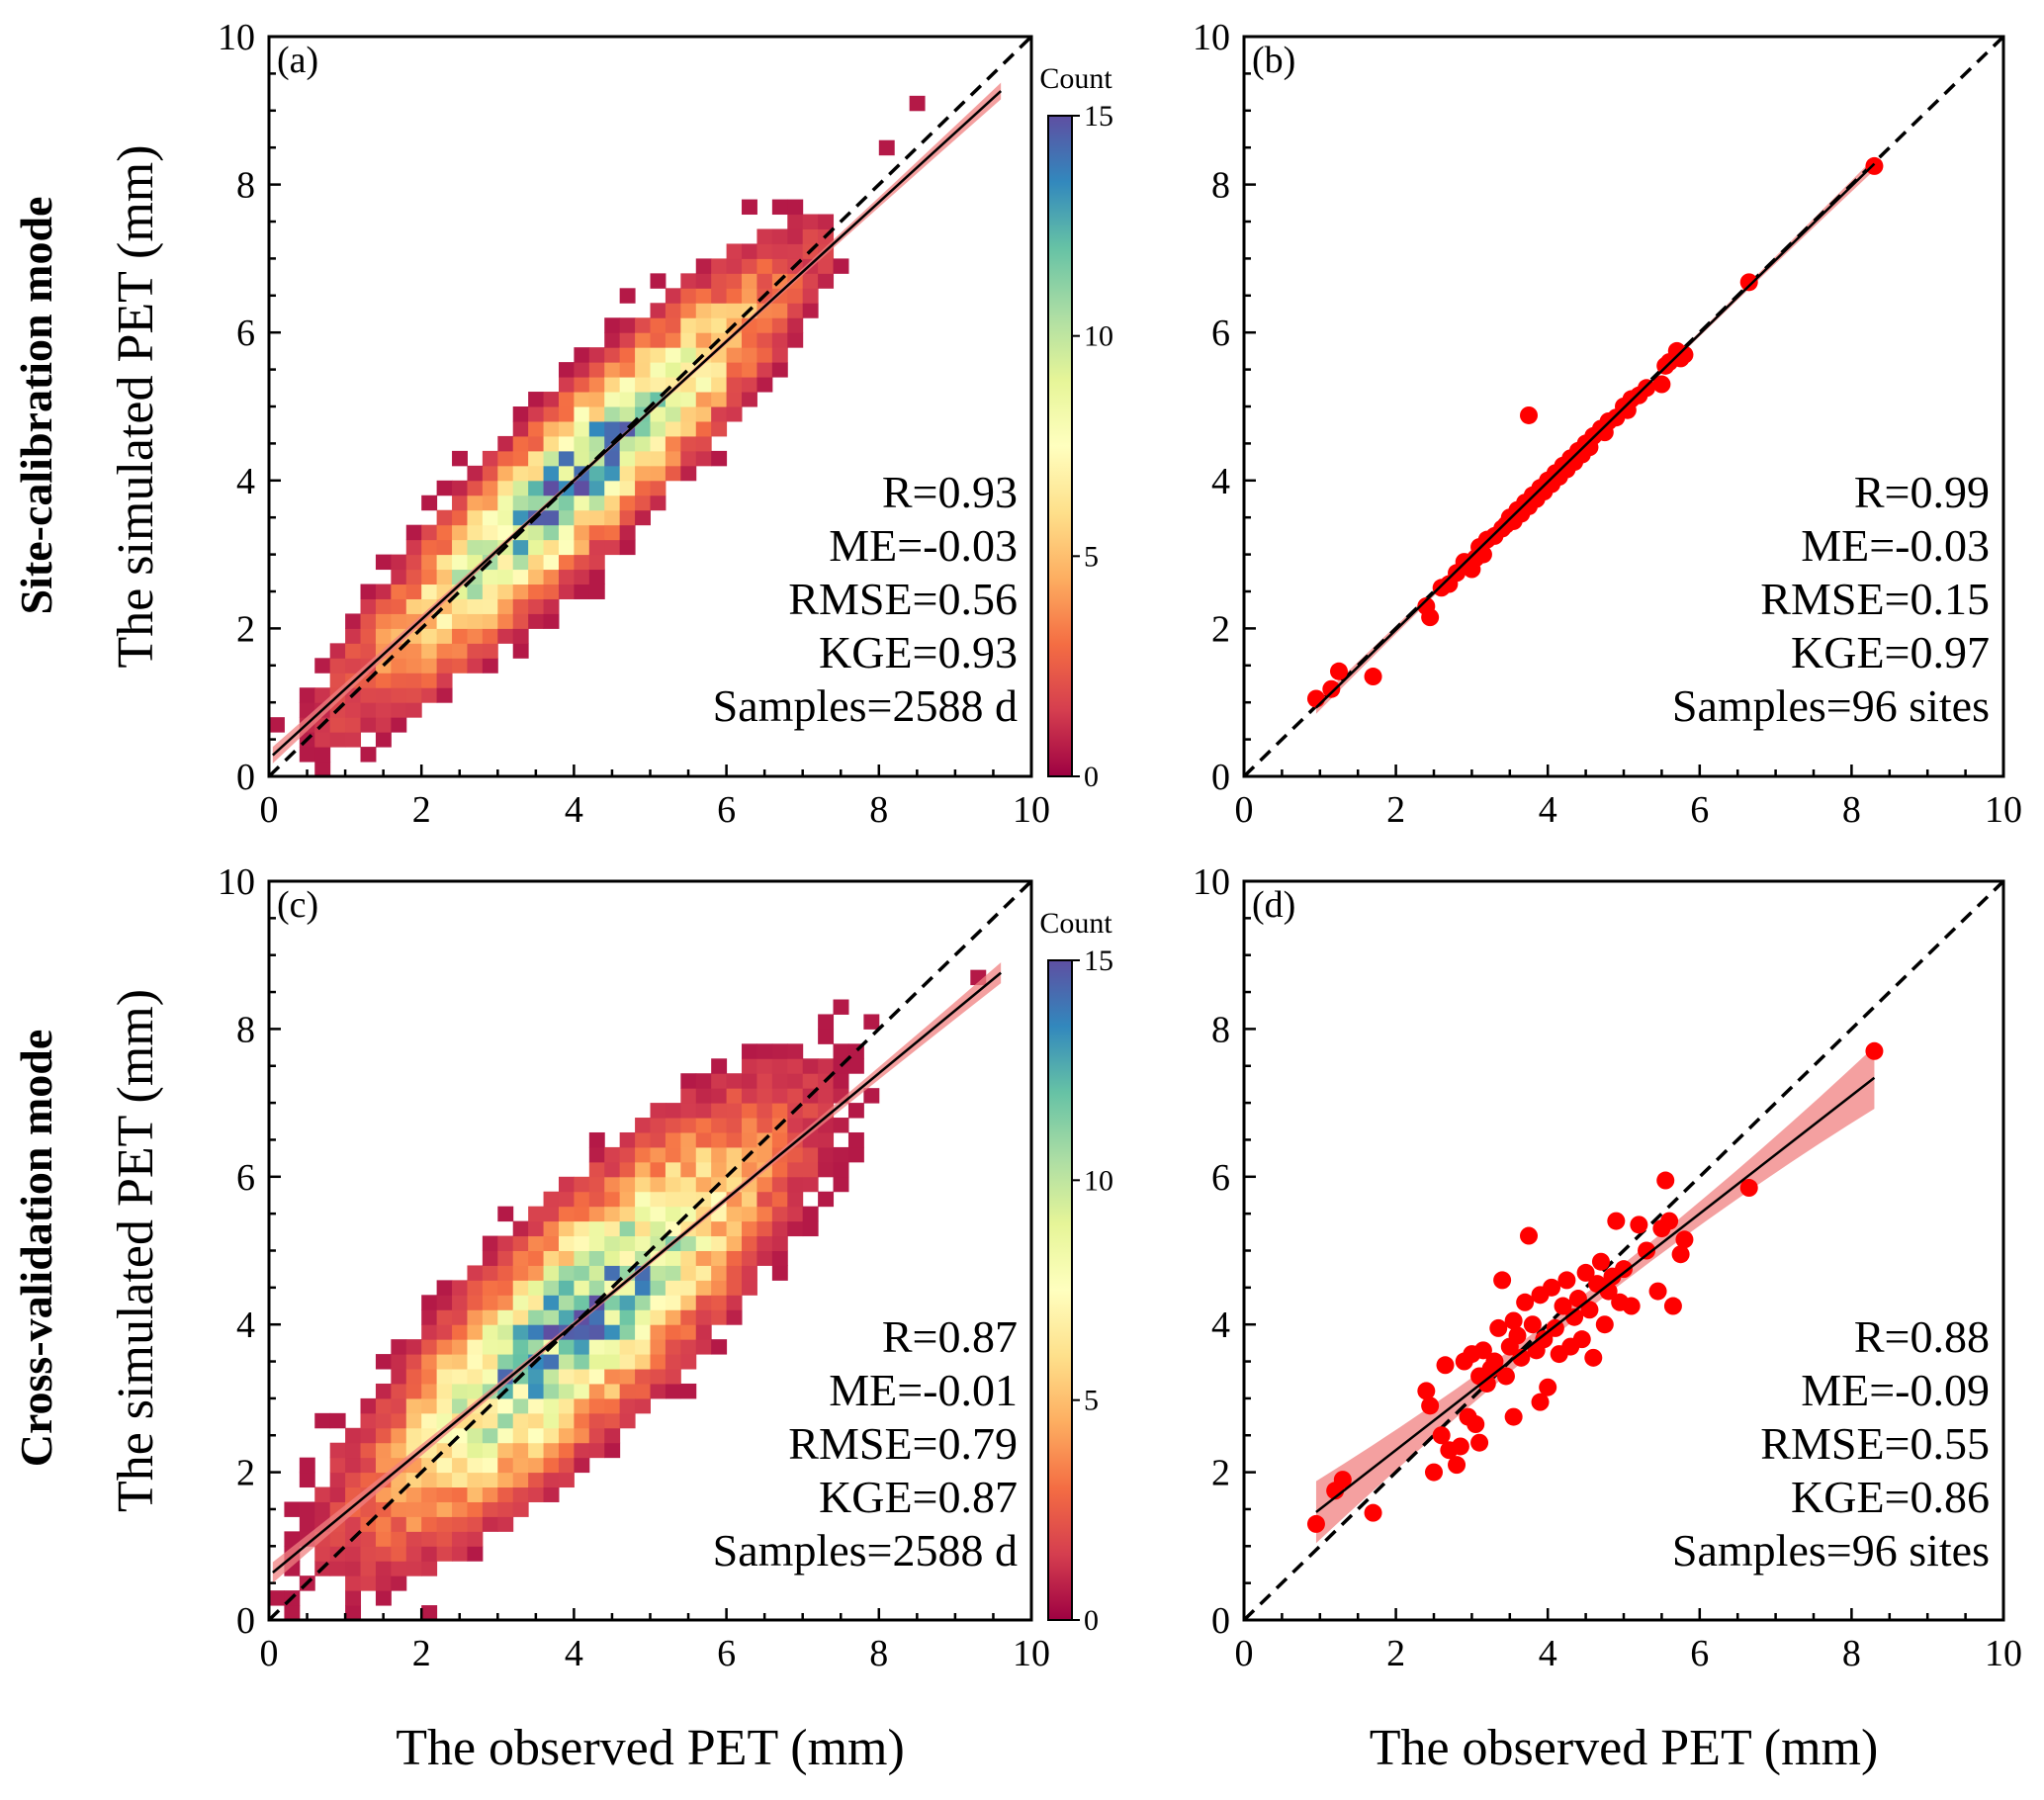 This screenshot has width=2044, height=1800. I want to click on y-tick-label: 4, so click(1220, 481).